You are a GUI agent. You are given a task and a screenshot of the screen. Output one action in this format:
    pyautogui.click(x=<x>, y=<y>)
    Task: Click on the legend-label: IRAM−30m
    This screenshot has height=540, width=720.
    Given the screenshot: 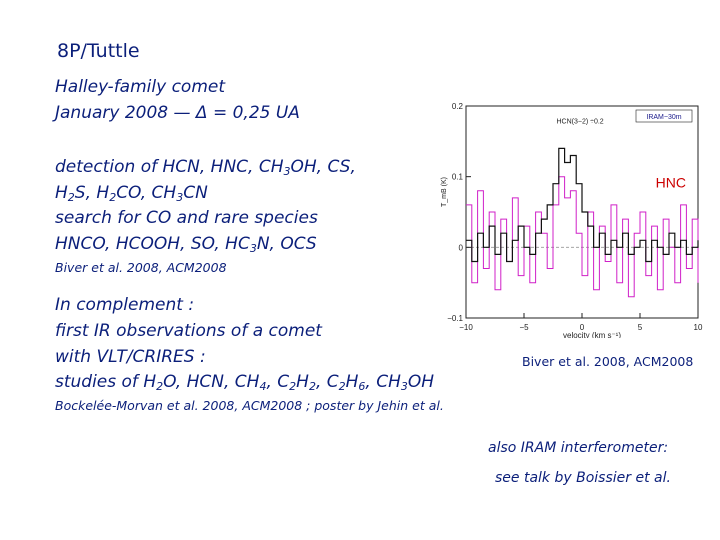 What is the action you would take?
    pyautogui.click(x=663, y=117)
    